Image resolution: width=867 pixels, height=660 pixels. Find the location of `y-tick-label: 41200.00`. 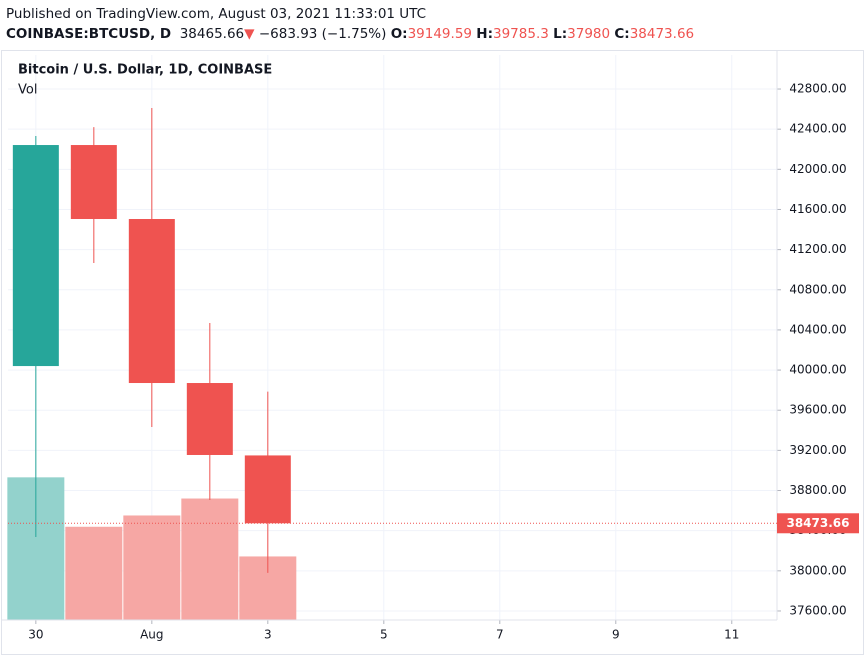

y-tick-label: 41200.00 is located at coordinates (817, 249).